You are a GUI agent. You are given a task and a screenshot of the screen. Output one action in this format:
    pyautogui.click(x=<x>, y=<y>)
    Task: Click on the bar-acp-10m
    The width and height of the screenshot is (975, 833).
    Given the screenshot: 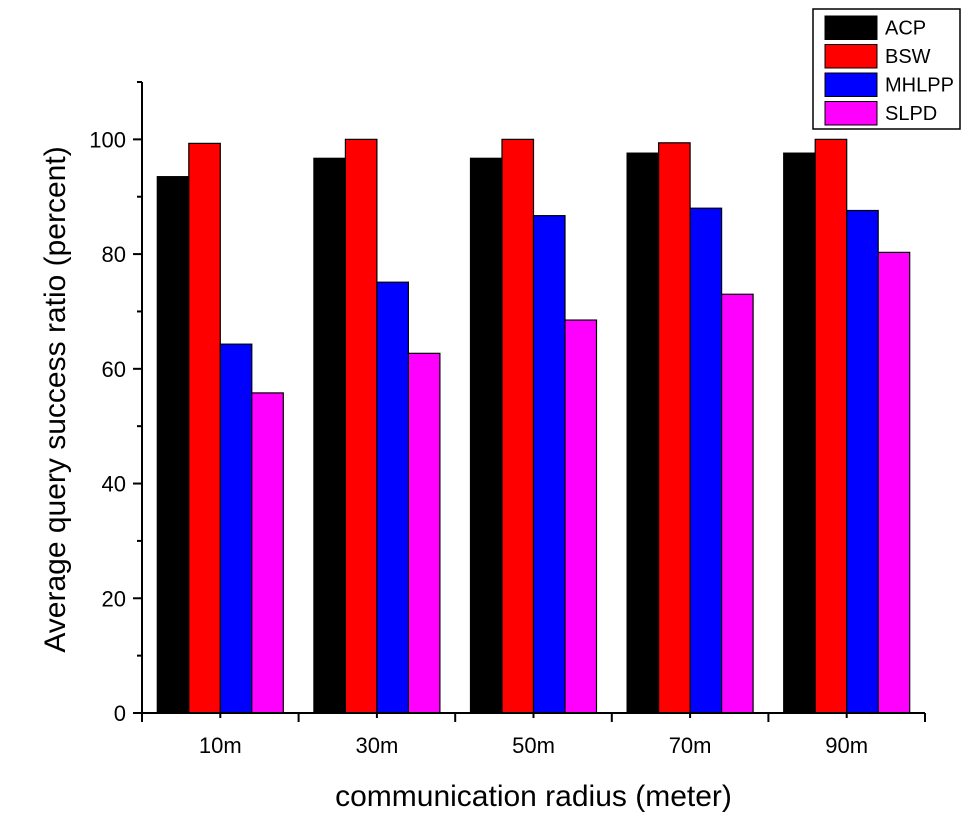 What is the action you would take?
    pyautogui.click(x=173, y=445)
    